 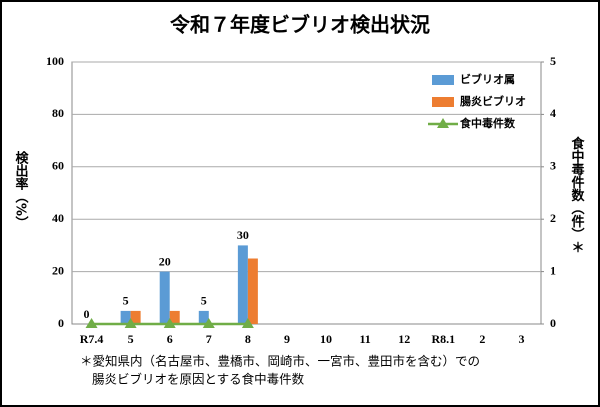 What do you see at coordinates (243, 235) in the screenshot?
I see `data-label: 30` at bounding box center [243, 235].